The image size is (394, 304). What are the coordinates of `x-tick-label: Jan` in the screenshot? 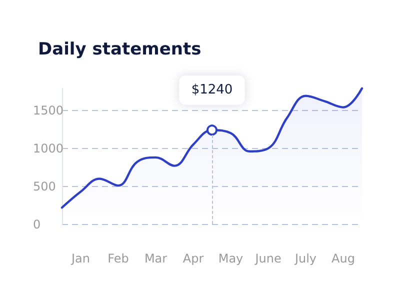 It's located at (80, 258).